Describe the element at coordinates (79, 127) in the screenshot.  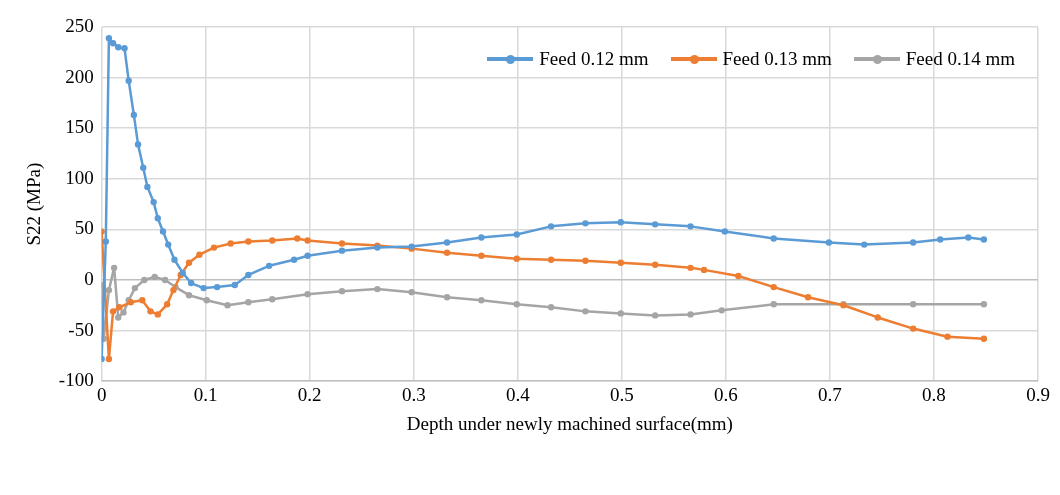
I see `y-tick-label: 150` at that location.